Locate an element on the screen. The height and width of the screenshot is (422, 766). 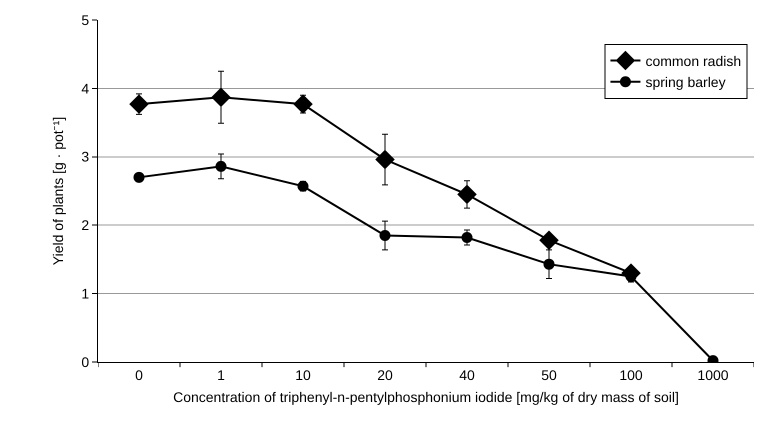
x-tick-label: 1000 is located at coordinates (713, 374).